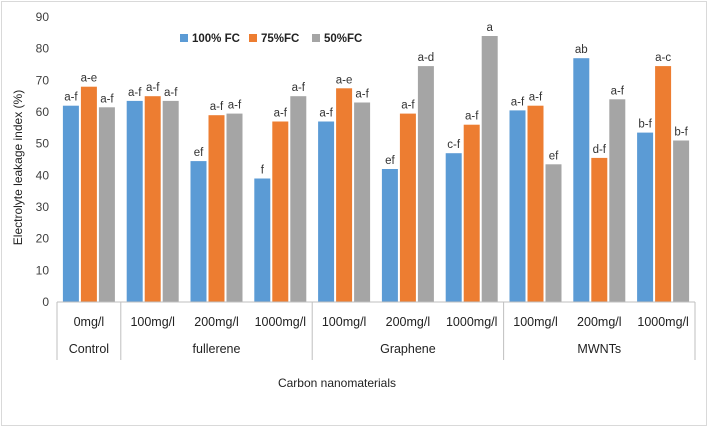  What do you see at coordinates (217, 349) in the screenshot?
I see `x-group-label: fullerene` at bounding box center [217, 349].